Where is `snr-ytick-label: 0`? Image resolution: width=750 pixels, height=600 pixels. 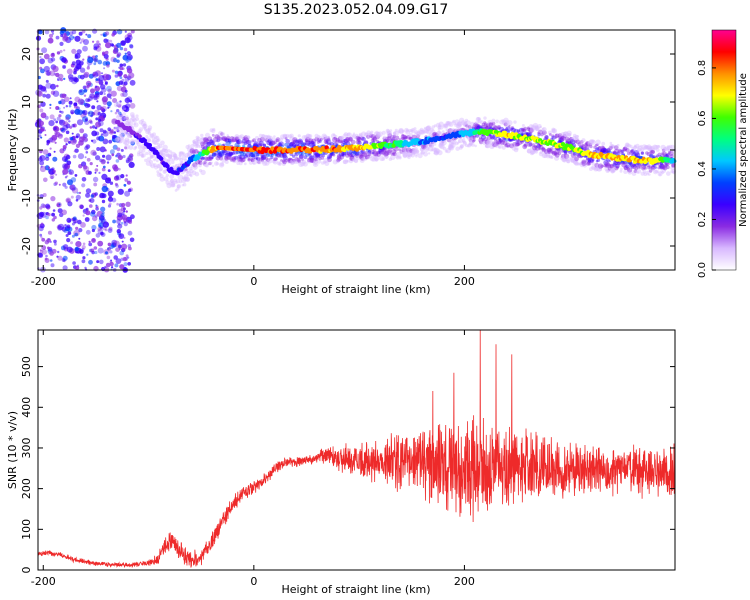 snr-ytick-label: 0 is located at coordinates (26, 570).